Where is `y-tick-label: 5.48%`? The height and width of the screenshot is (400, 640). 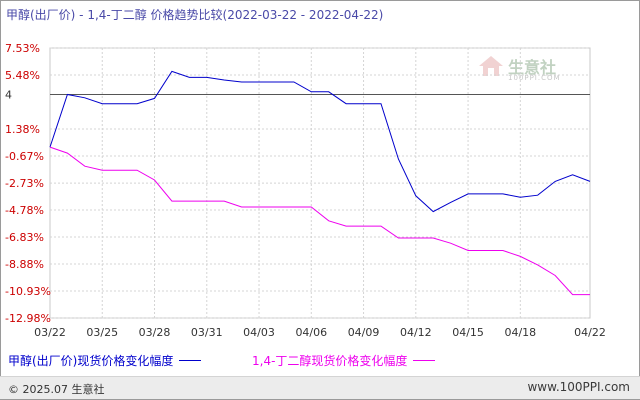
y-tick-label: 5.48% is located at coordinates (22, 75).